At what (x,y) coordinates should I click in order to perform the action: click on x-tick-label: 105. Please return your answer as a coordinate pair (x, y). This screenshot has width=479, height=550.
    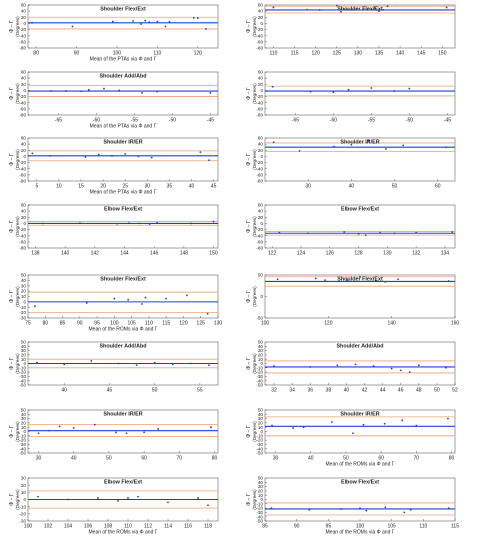
    Looking at the image, I should click on (131, 324).